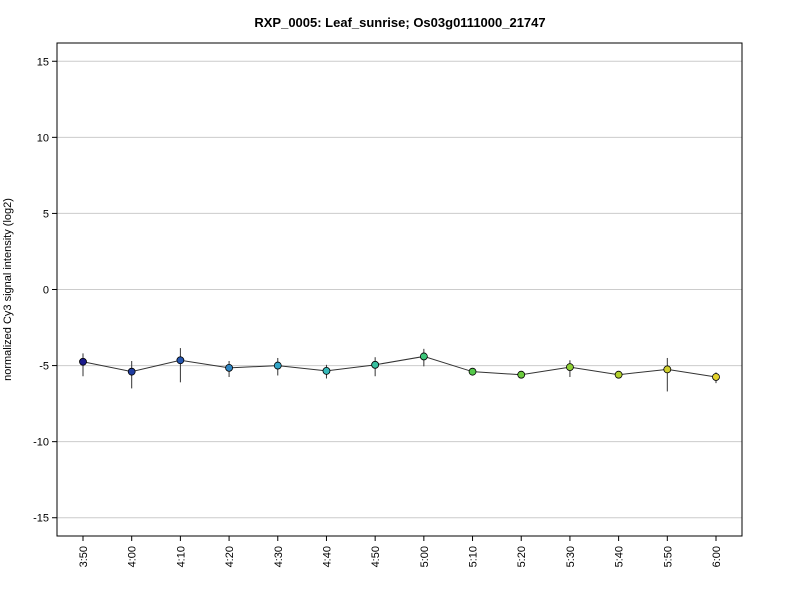  Describe the element at coordinates (425, 556) in the screenshot. I see `x-tick-label: 5:00` at that location.